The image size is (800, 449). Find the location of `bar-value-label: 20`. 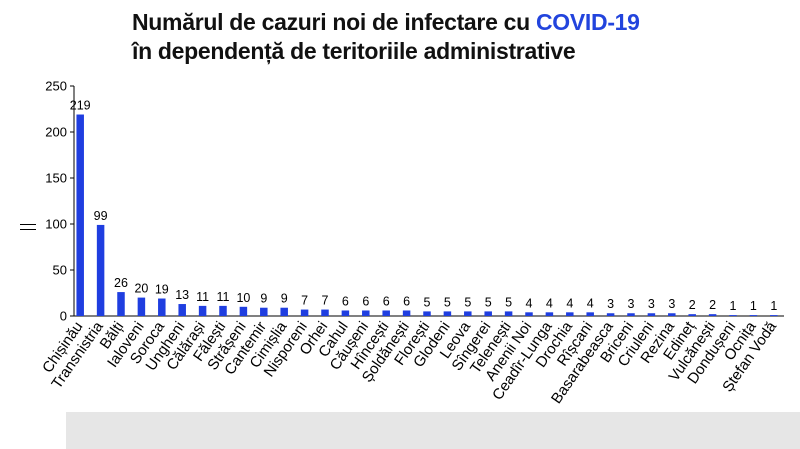

bar-value-label: 20 is located at coordinates (141, 289).